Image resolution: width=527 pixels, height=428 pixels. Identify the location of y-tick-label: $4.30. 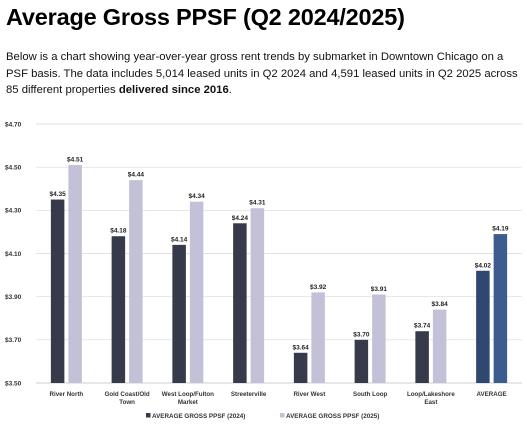
(13, 211).